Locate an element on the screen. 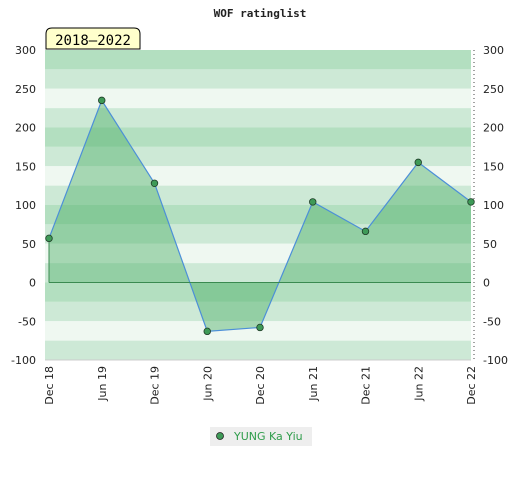 This screenshot has width=520, height=480. legend-label: YUNG Ka Yiu is located at coordinates (268, 436).